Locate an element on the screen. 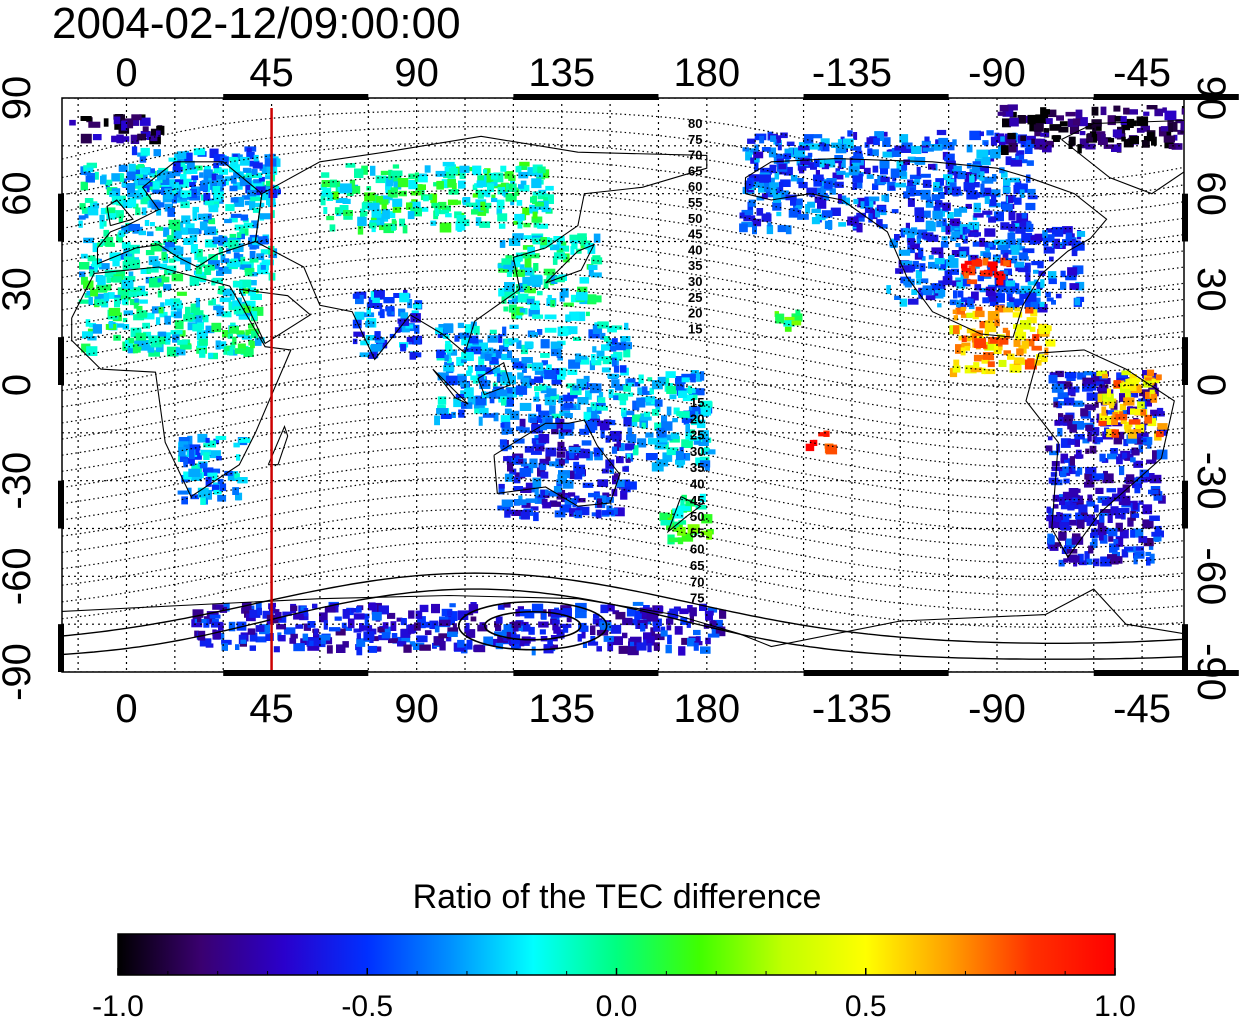 The image size is (1240, 1024). contour-label: 25 is located at coordinates (697, 435).